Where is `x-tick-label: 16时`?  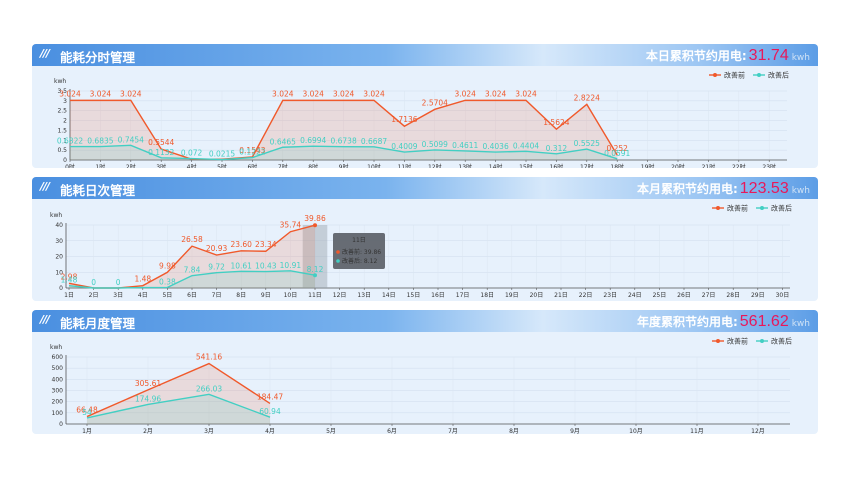
x-tick-label: 16时 is located at coordinates (557, 165).